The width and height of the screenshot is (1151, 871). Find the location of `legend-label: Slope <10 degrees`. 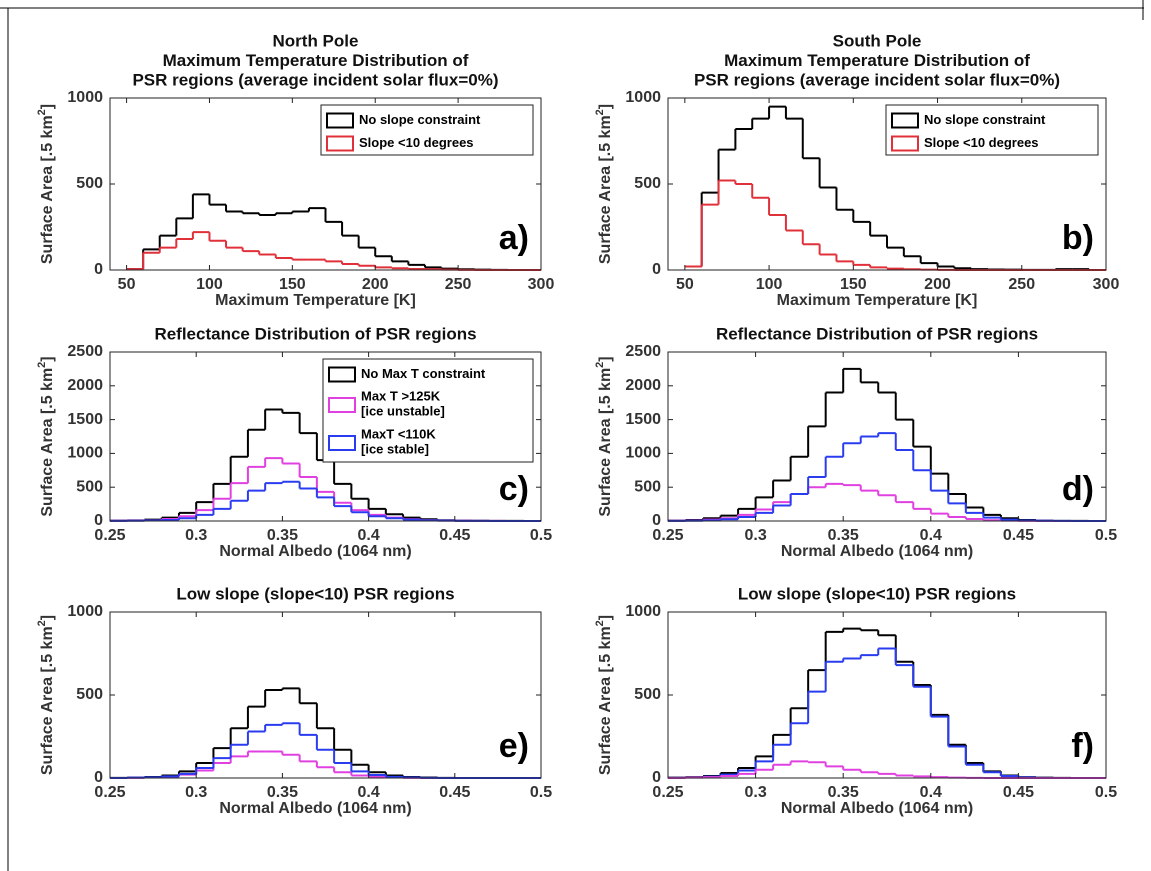

legend-label: Slope <10 degrees is located at coordinates (981, 142).